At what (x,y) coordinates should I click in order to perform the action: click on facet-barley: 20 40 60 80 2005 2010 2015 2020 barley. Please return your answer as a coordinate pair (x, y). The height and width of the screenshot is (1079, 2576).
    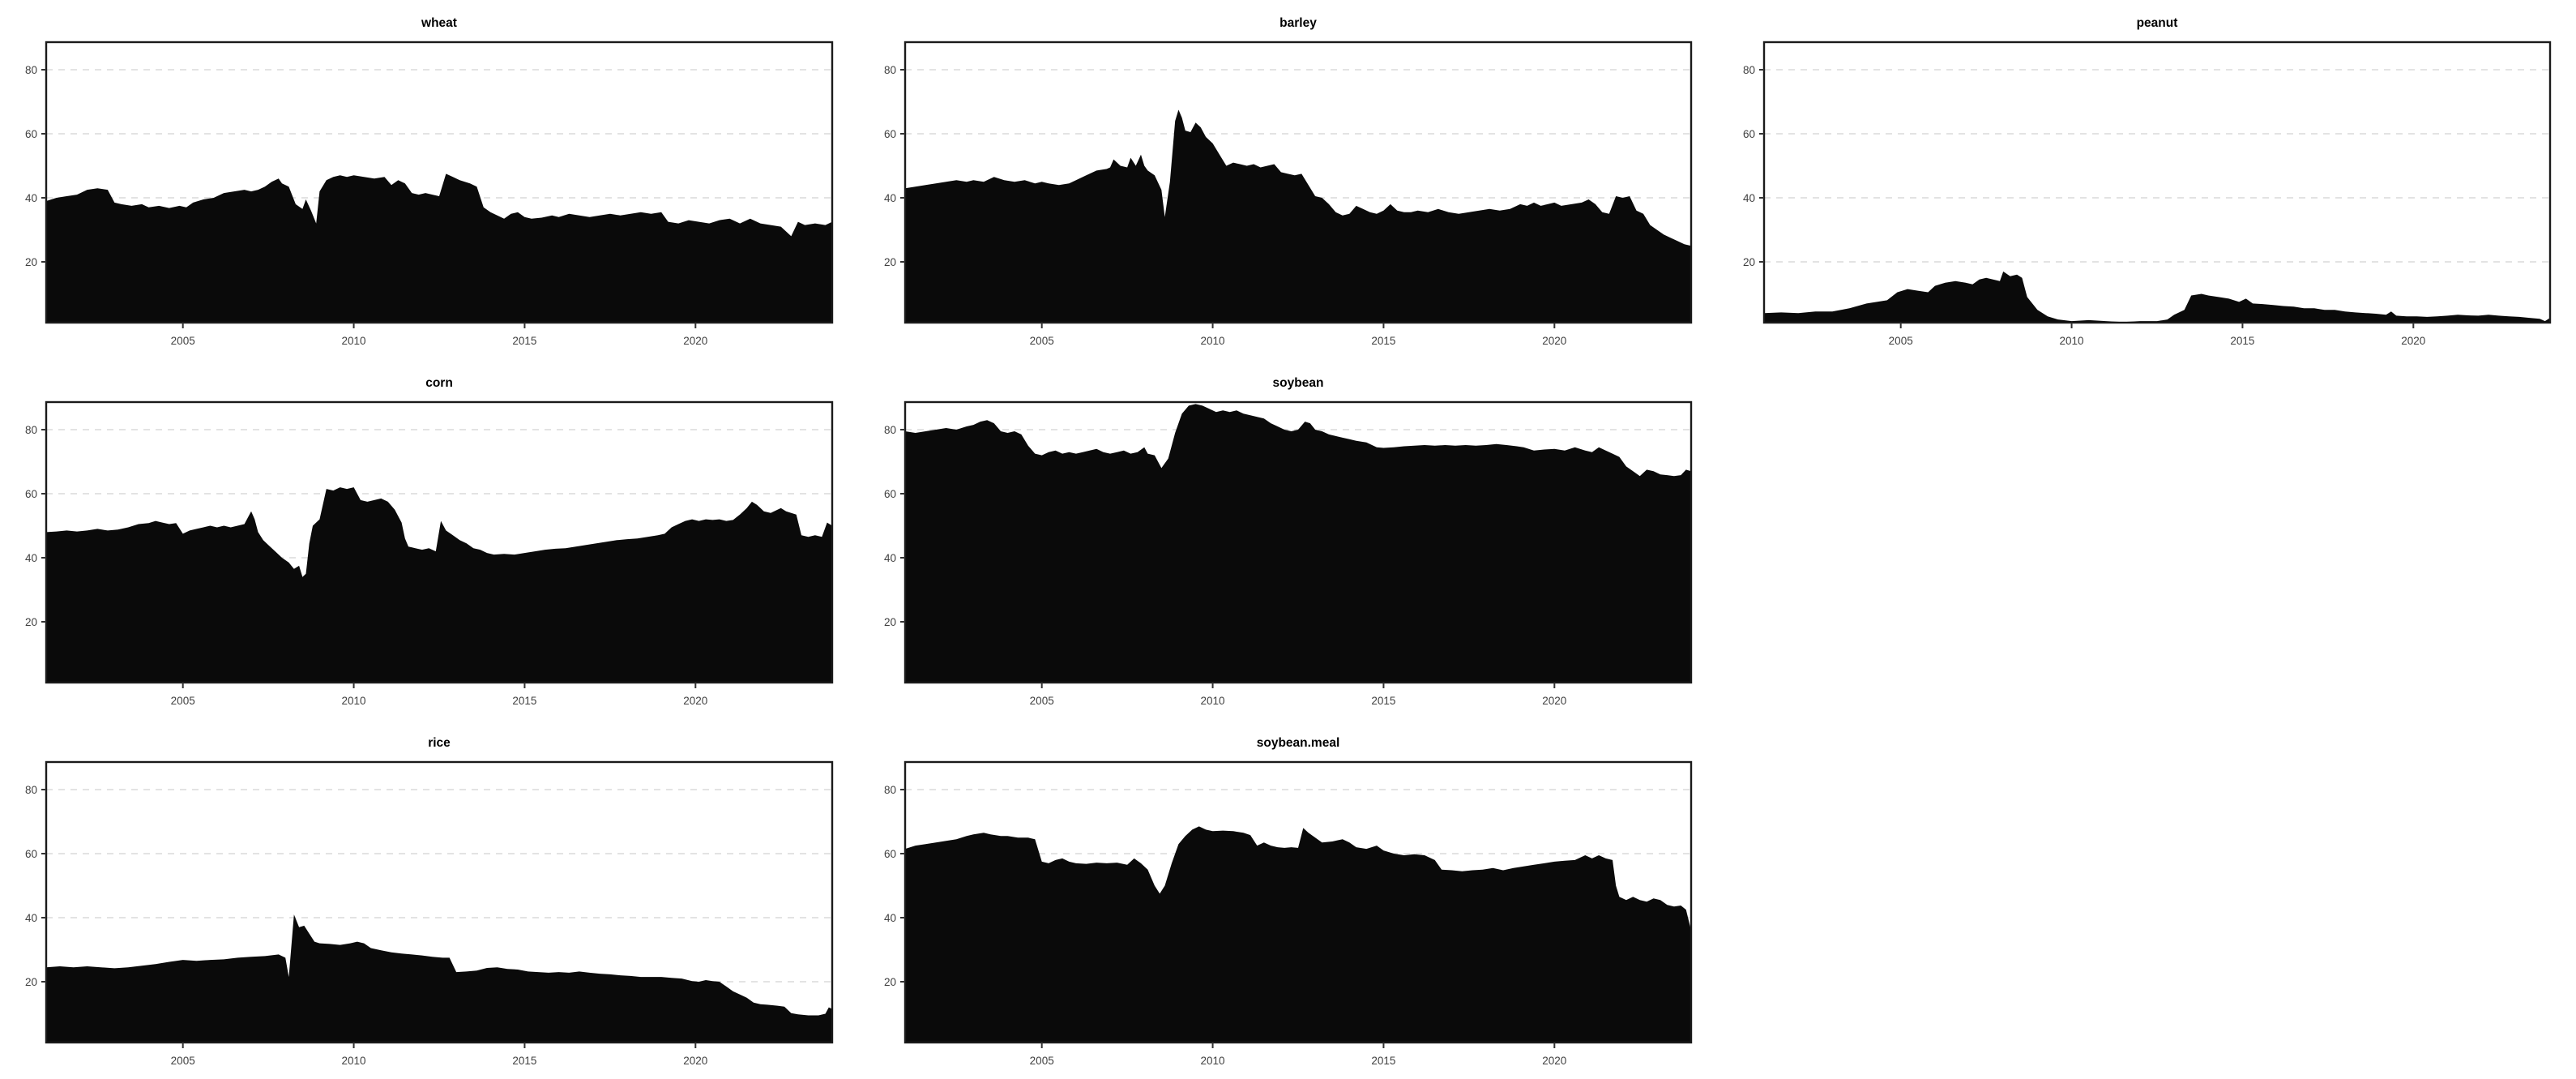
    Looking at the image, I should click on (1288, 180).